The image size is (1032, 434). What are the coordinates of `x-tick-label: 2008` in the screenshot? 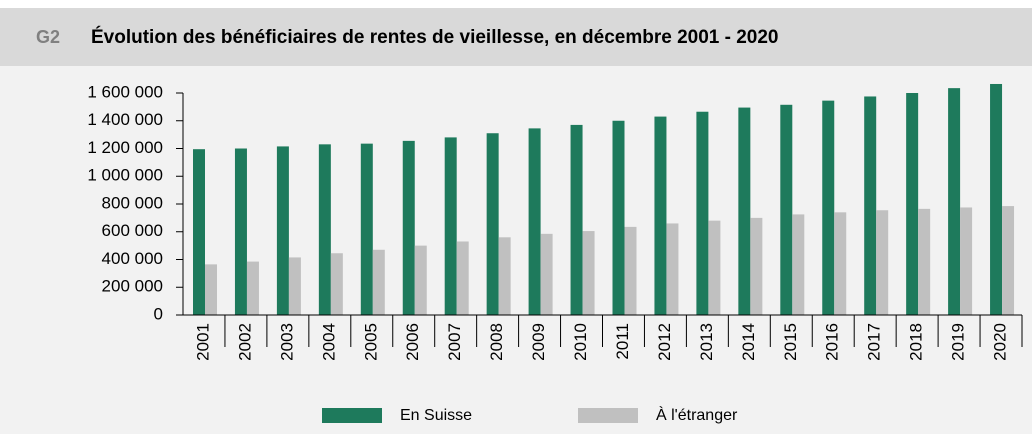 It's located at (496, 342).